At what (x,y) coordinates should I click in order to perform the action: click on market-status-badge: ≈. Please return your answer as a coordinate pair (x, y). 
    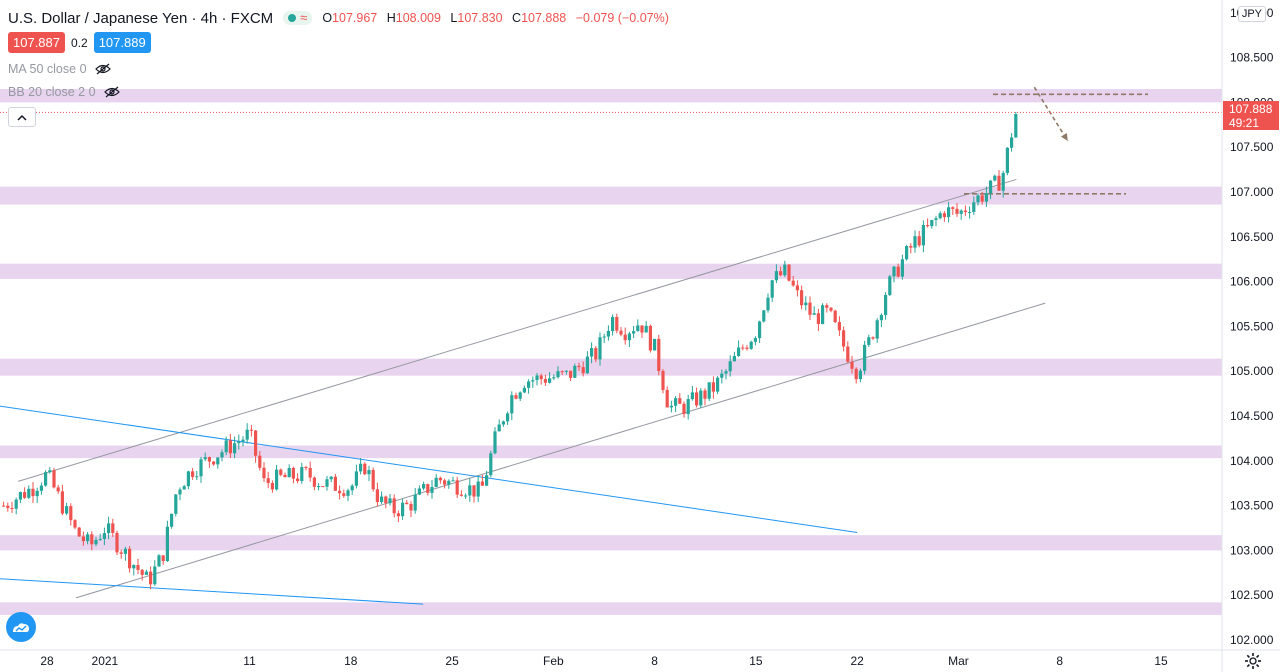
    Looking at the image, I should click on (298, 18).